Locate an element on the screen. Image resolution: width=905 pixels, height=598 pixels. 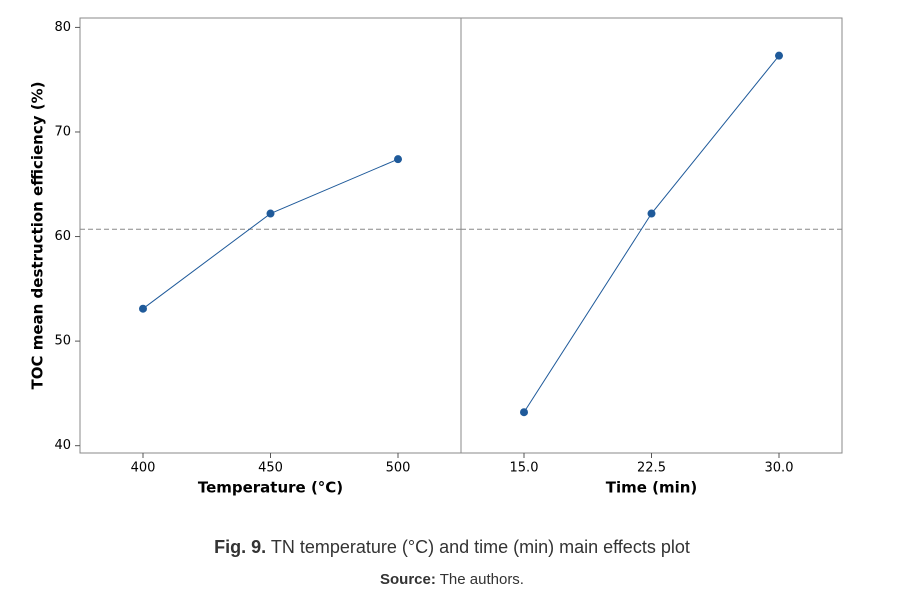
source-text: The authors. is located at coordinates (482, 579).